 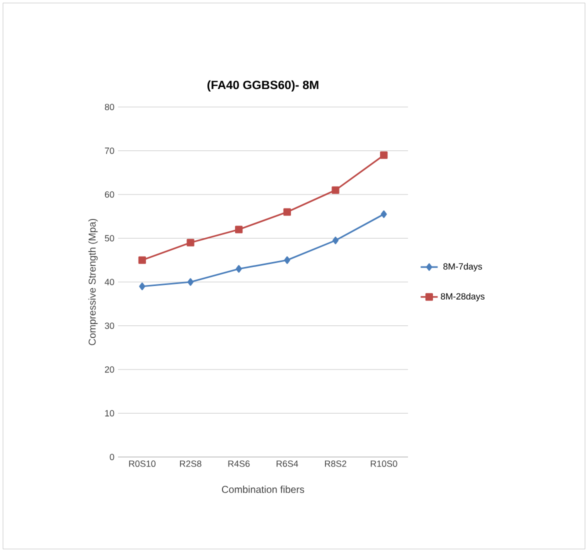 What do you see at coordinates (93, 282) in the screenshot?
I see `y-axis-title: Compressive Strength (Mpa)` at bounding box center [93, 282].